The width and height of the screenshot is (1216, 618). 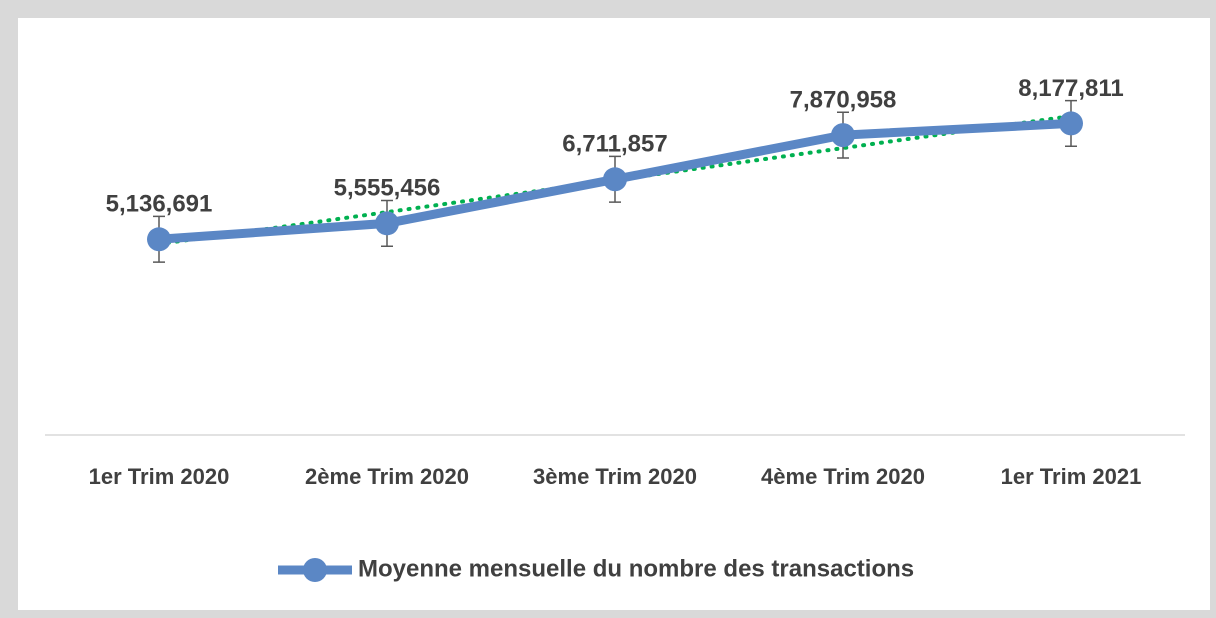 I want to click on data-label: 7,870,958, so click(x=843, y=99).